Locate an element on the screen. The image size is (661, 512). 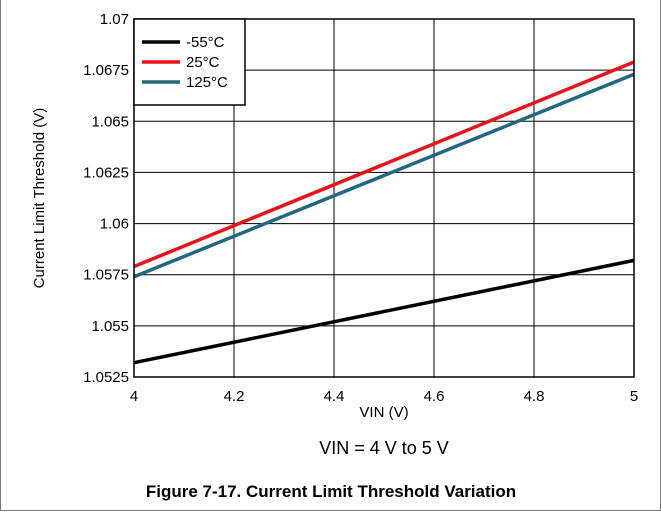
legend-label-2: 25°C is located at coordinates (203, 62).